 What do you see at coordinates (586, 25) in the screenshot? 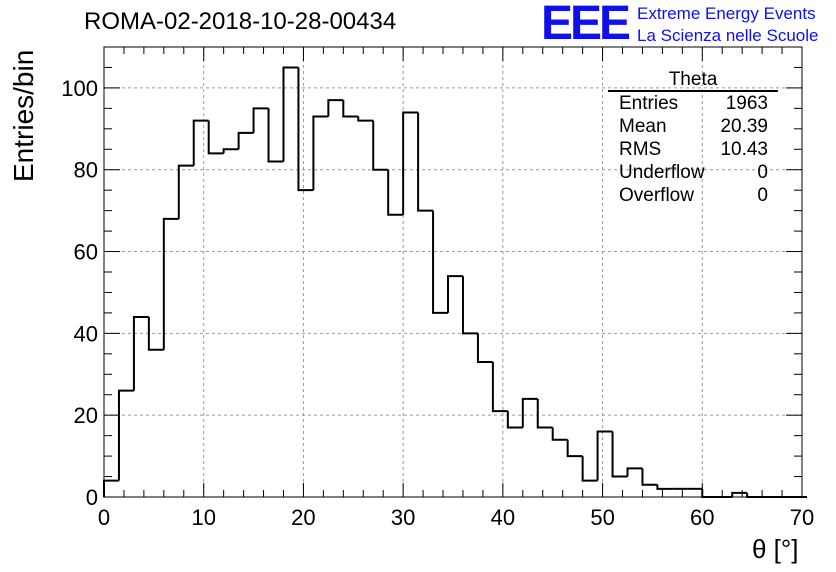
I see `eee-logo: EEE` at bounding box center [586, 25].